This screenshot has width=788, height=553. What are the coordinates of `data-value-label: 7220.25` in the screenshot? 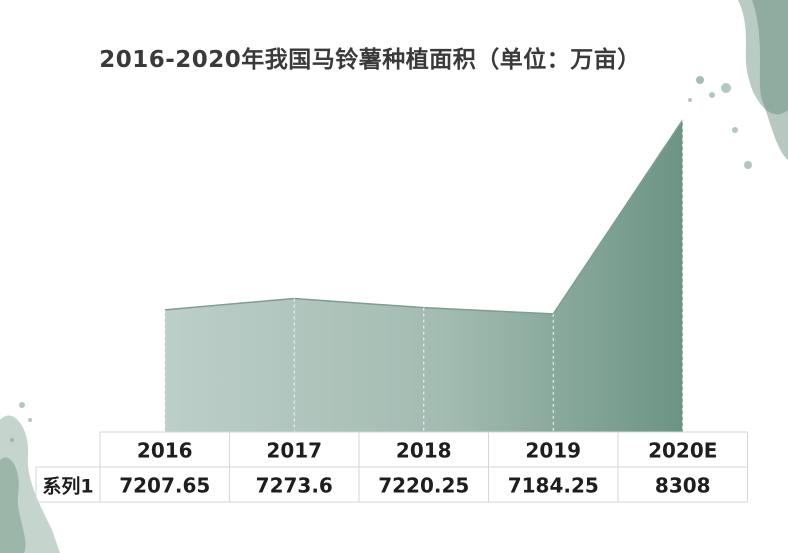 It's located at (423, 486).